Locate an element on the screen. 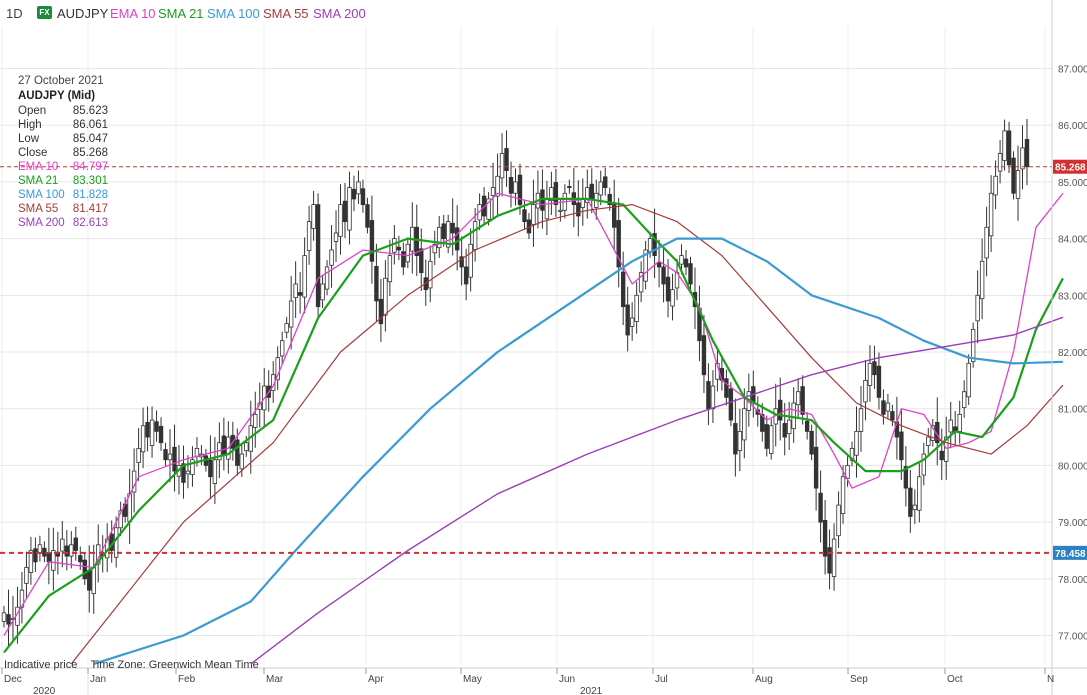 This screenshot has width=1087, height=695. price-tag-label: 85.268 is located at coordinates (1070, 168).